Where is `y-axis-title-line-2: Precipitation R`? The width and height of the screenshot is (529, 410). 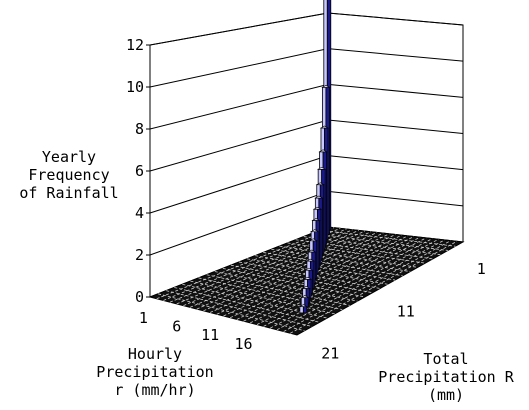 y-axis-title-line-2: Precipitation R is located at coordinates (446, 377).